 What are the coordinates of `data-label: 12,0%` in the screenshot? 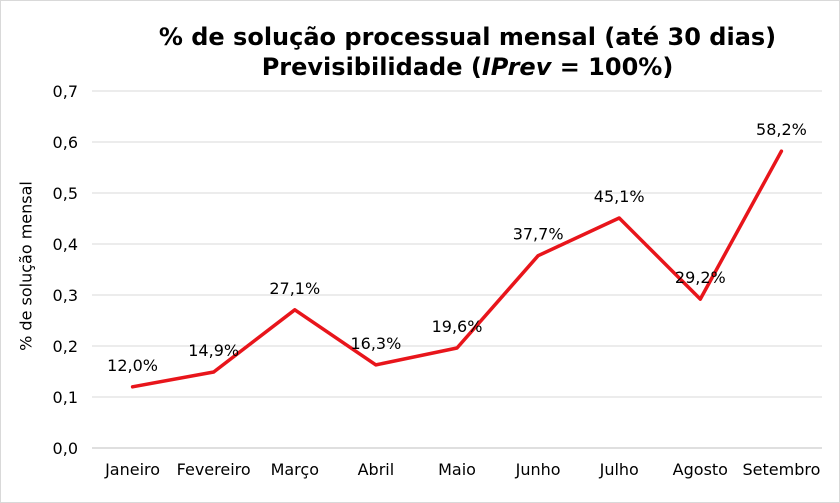 It's located at (132, 365).